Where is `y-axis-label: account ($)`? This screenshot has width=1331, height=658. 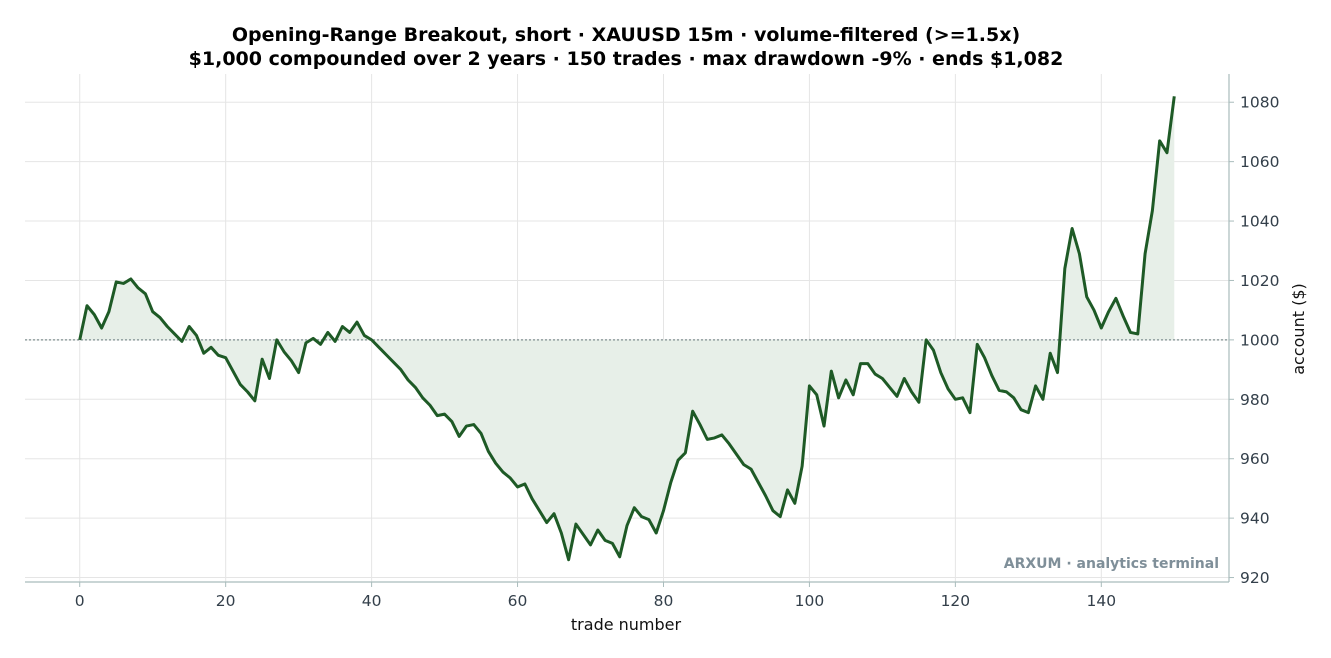
y-axis-label: account ($) is located at coordinates (1298, 329).